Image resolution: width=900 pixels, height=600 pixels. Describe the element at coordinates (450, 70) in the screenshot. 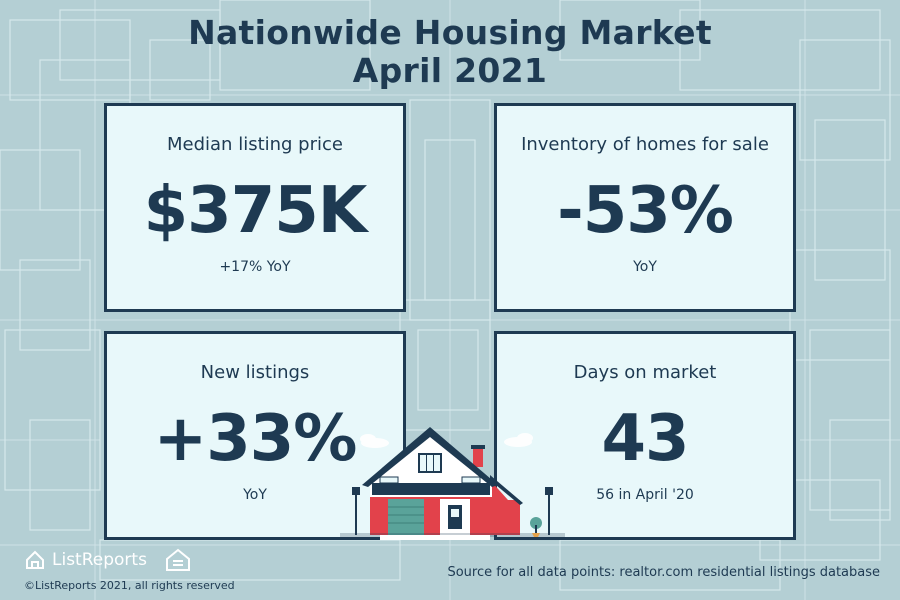

I see `title-line-2: April 2021` at that location.